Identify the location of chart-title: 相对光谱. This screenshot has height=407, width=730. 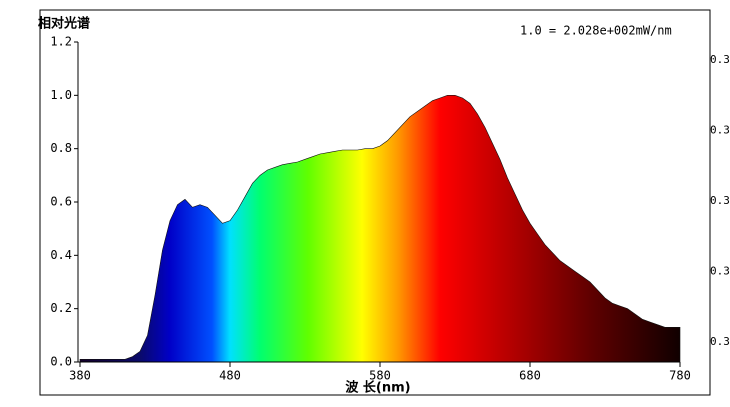
(64, 24).